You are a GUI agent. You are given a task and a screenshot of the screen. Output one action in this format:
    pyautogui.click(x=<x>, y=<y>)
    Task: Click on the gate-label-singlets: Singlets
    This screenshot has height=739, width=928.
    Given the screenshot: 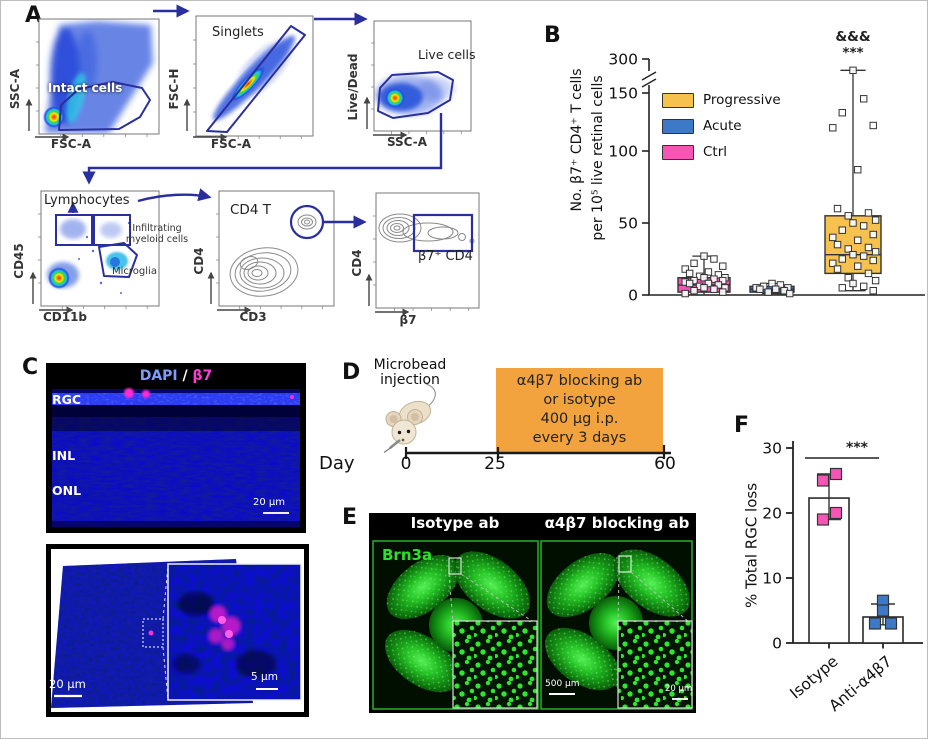 What is the action you would take?
    pyautogui.click(x=238, y=32)
    